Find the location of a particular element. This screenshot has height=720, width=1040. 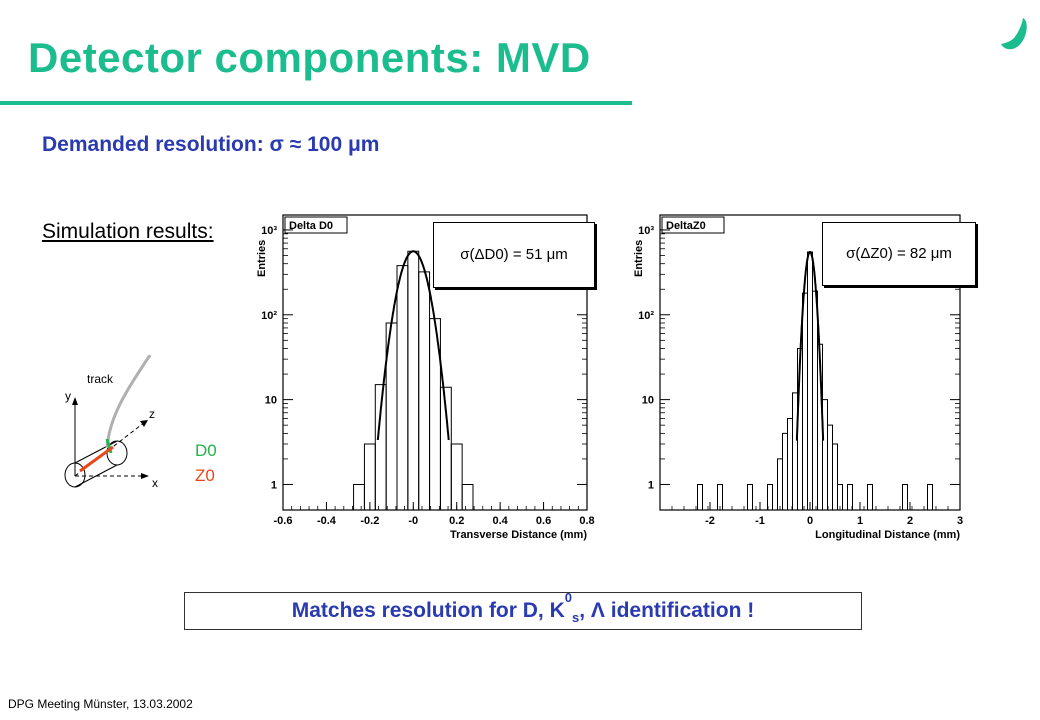

chart-2-title-box is located at coordinates (693, 225).